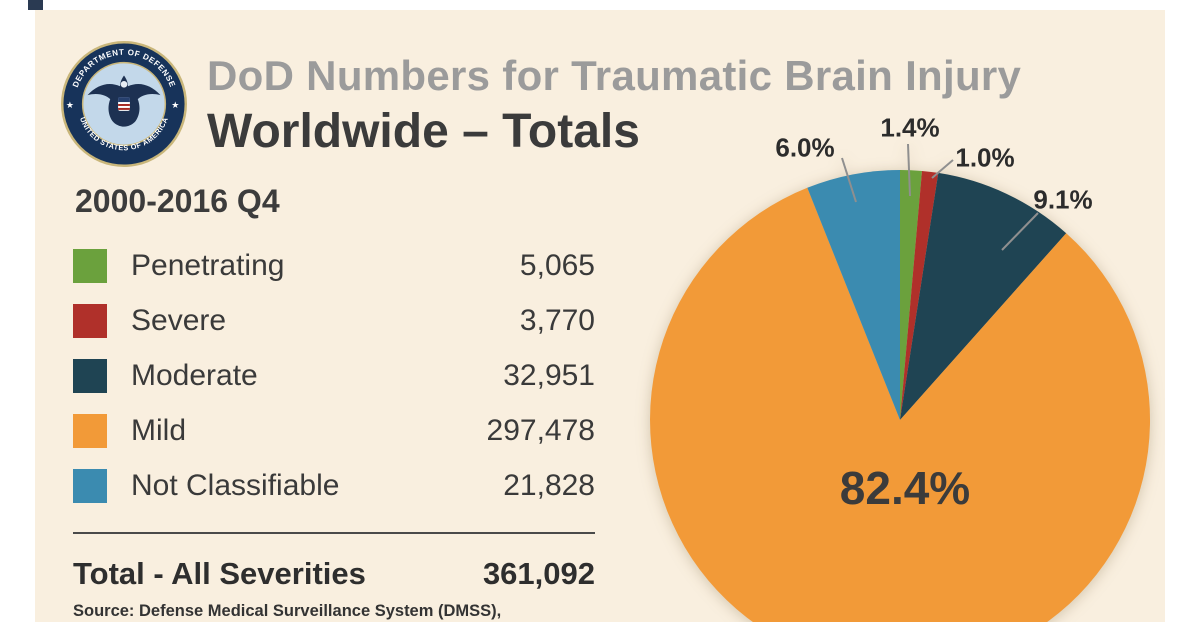  Describe the element at coordinates (235, 485) in the screenshot. I see `legend-label: Not Classifiable` at that location.